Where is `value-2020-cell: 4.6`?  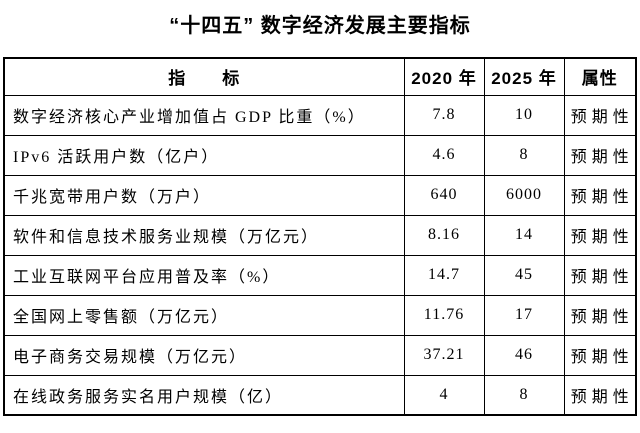 value-2020-cell: 4.6 is located at coordinates (444, 155).